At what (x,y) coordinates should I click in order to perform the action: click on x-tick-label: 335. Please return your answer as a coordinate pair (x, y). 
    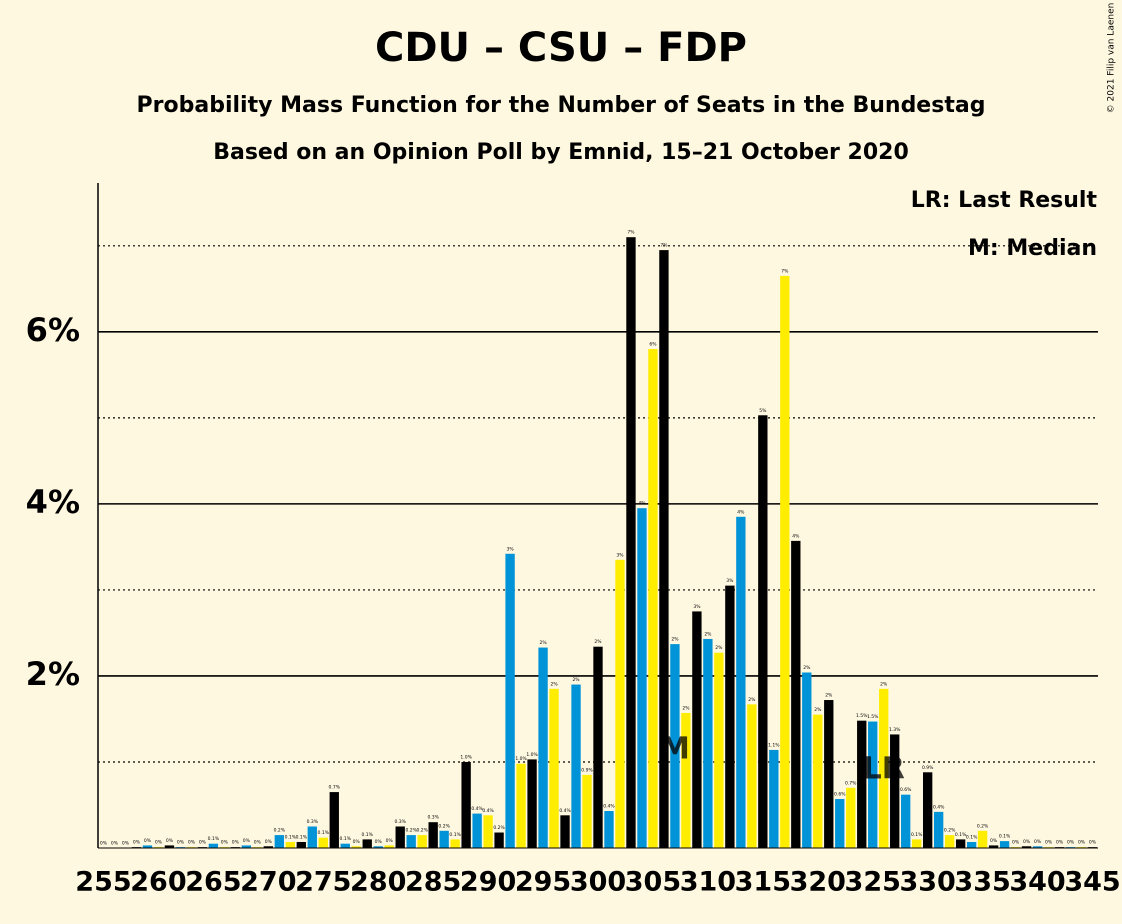
    Looking at the image, I should click on (982, 882).